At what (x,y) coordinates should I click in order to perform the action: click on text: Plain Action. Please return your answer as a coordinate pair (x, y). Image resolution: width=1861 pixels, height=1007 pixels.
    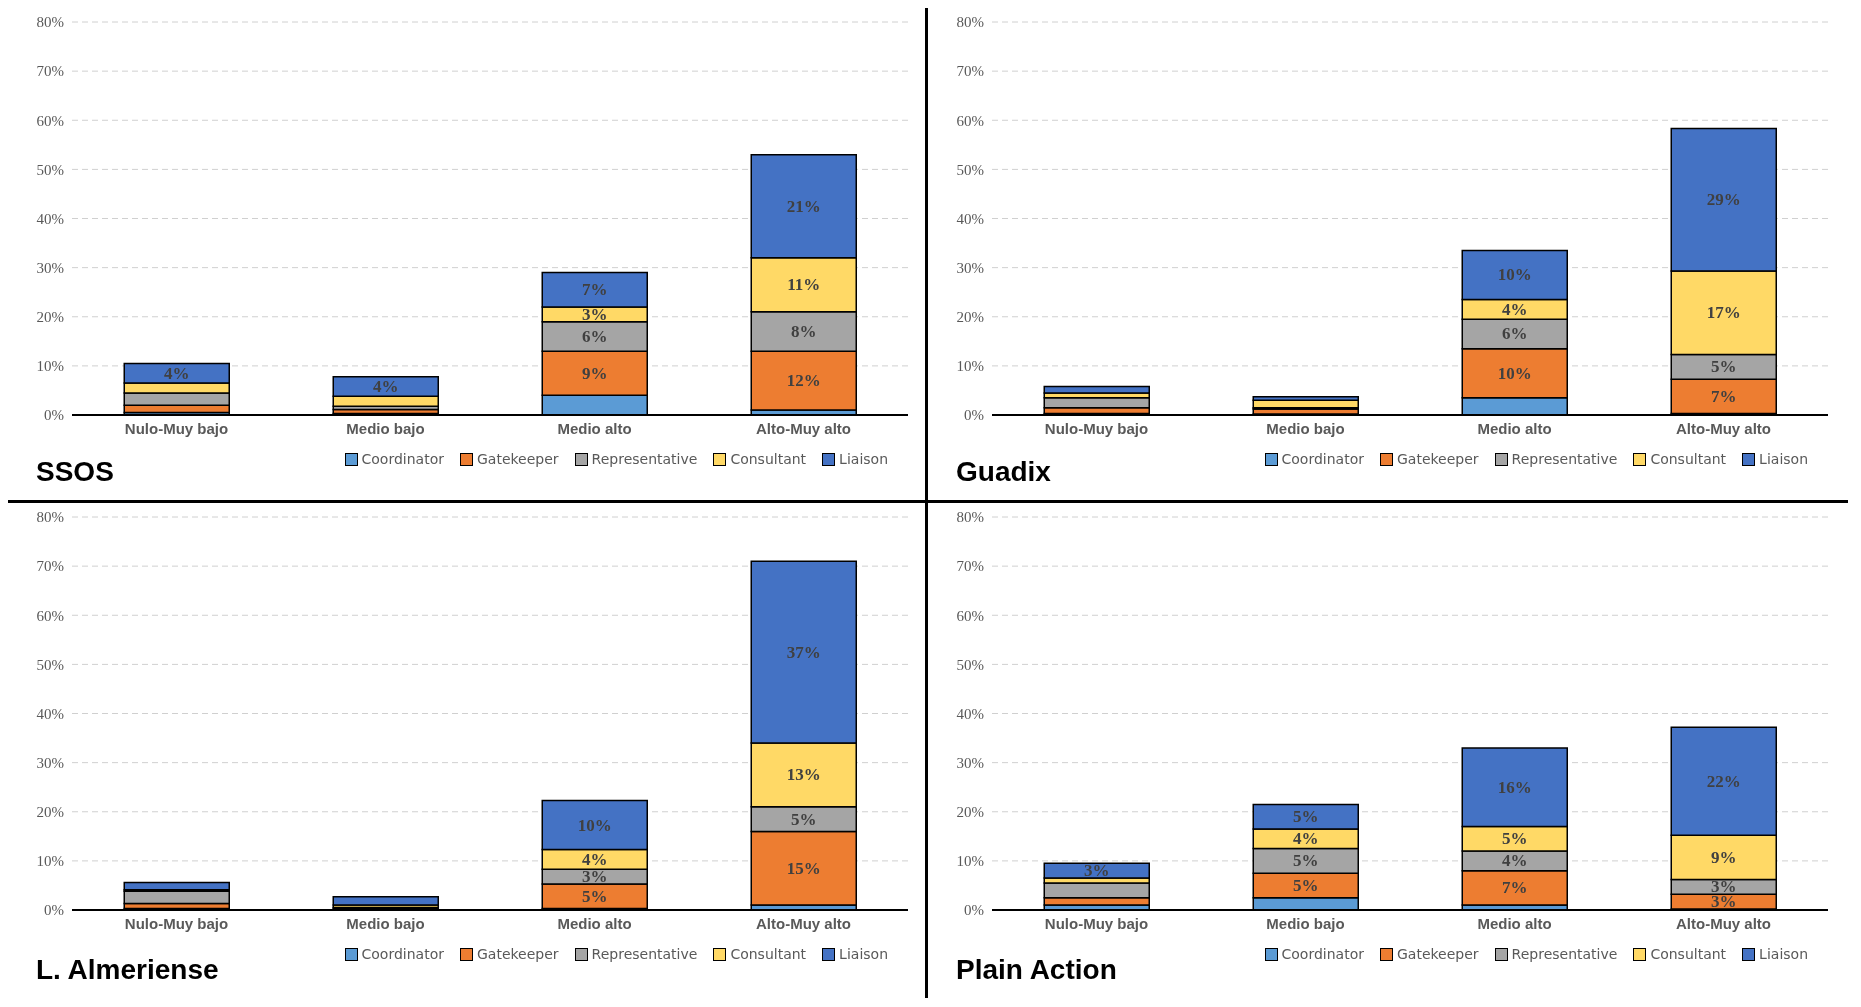
    Looking at the image, I should click on (1036, 970).